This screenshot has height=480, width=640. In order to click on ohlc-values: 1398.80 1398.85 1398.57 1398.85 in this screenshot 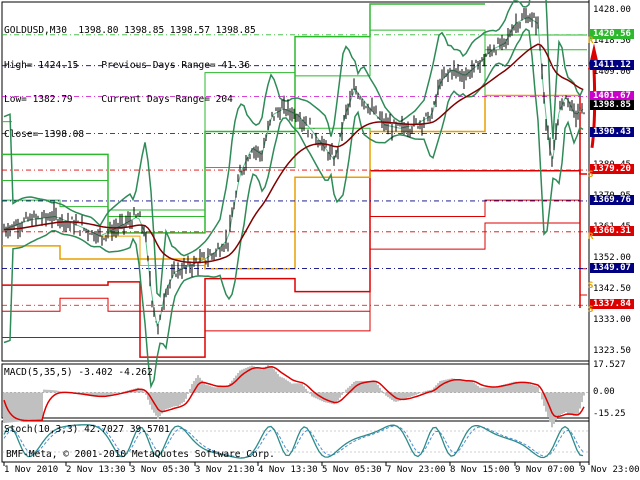, I will do `click(167, 30)`.